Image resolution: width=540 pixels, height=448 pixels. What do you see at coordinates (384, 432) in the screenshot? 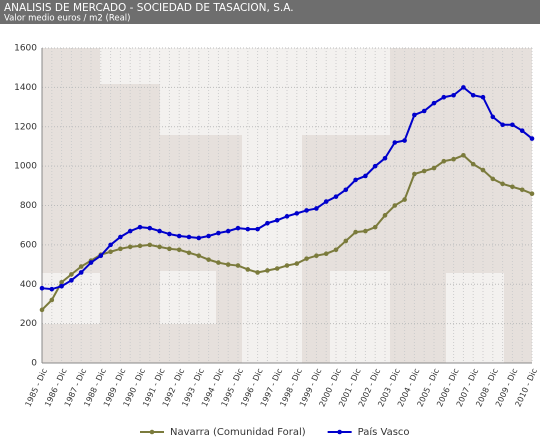
I see `legend-label: País Vasco` at bounding box center [384, 432].